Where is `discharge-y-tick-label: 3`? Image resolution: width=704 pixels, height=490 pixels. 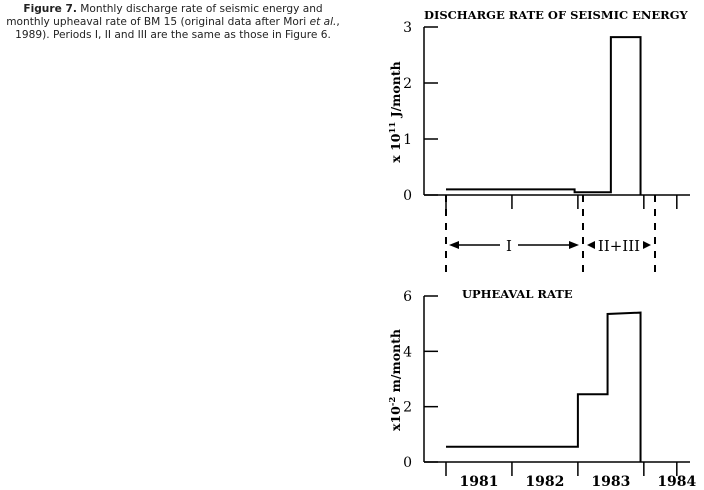 discharge-y-tick-label: 3 is located at coordinates (407, 28).